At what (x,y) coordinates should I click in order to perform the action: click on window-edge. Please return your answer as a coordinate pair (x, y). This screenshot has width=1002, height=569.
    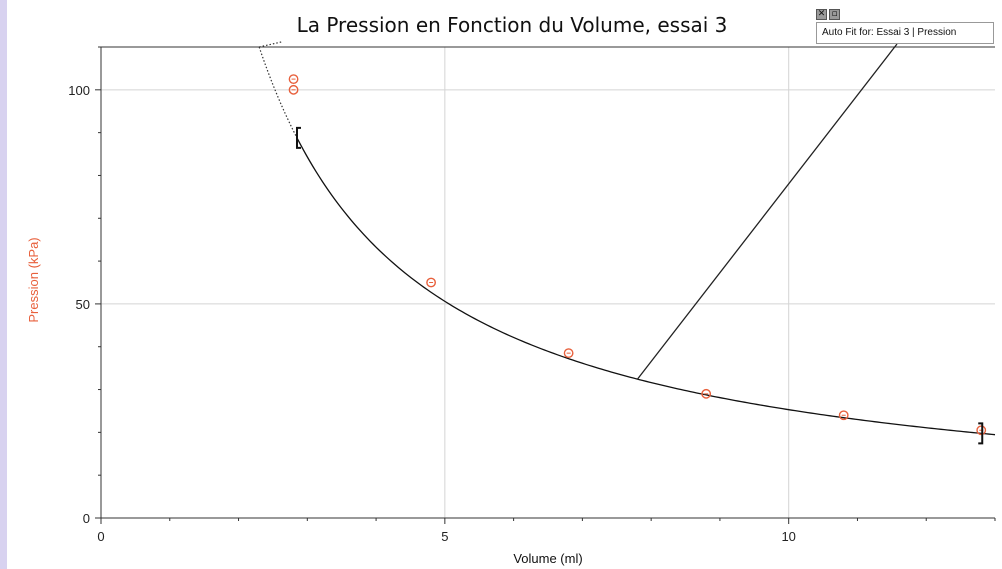
    Looking at the image, I should click on (3, 284).